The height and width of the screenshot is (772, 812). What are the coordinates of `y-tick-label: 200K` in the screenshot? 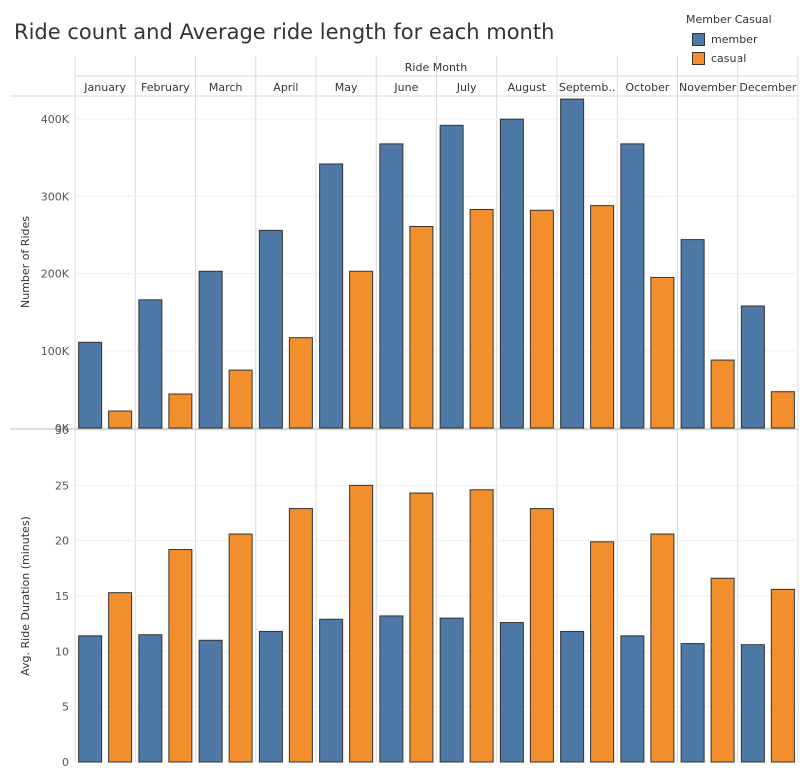 It's located at (55, 274).